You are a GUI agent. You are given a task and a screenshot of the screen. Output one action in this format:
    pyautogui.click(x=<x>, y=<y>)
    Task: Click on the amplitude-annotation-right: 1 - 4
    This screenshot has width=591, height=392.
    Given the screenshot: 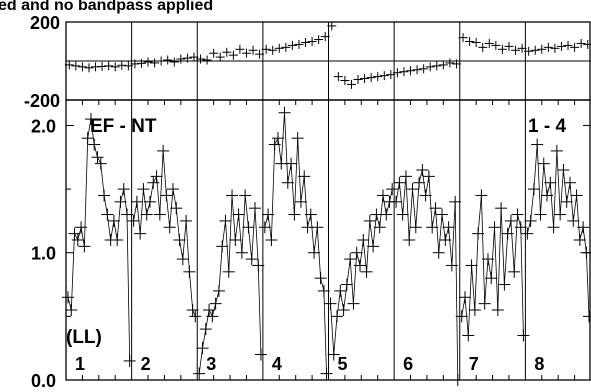 What is the action you would take?
    pyautogui.click(x=547, y=126)
    